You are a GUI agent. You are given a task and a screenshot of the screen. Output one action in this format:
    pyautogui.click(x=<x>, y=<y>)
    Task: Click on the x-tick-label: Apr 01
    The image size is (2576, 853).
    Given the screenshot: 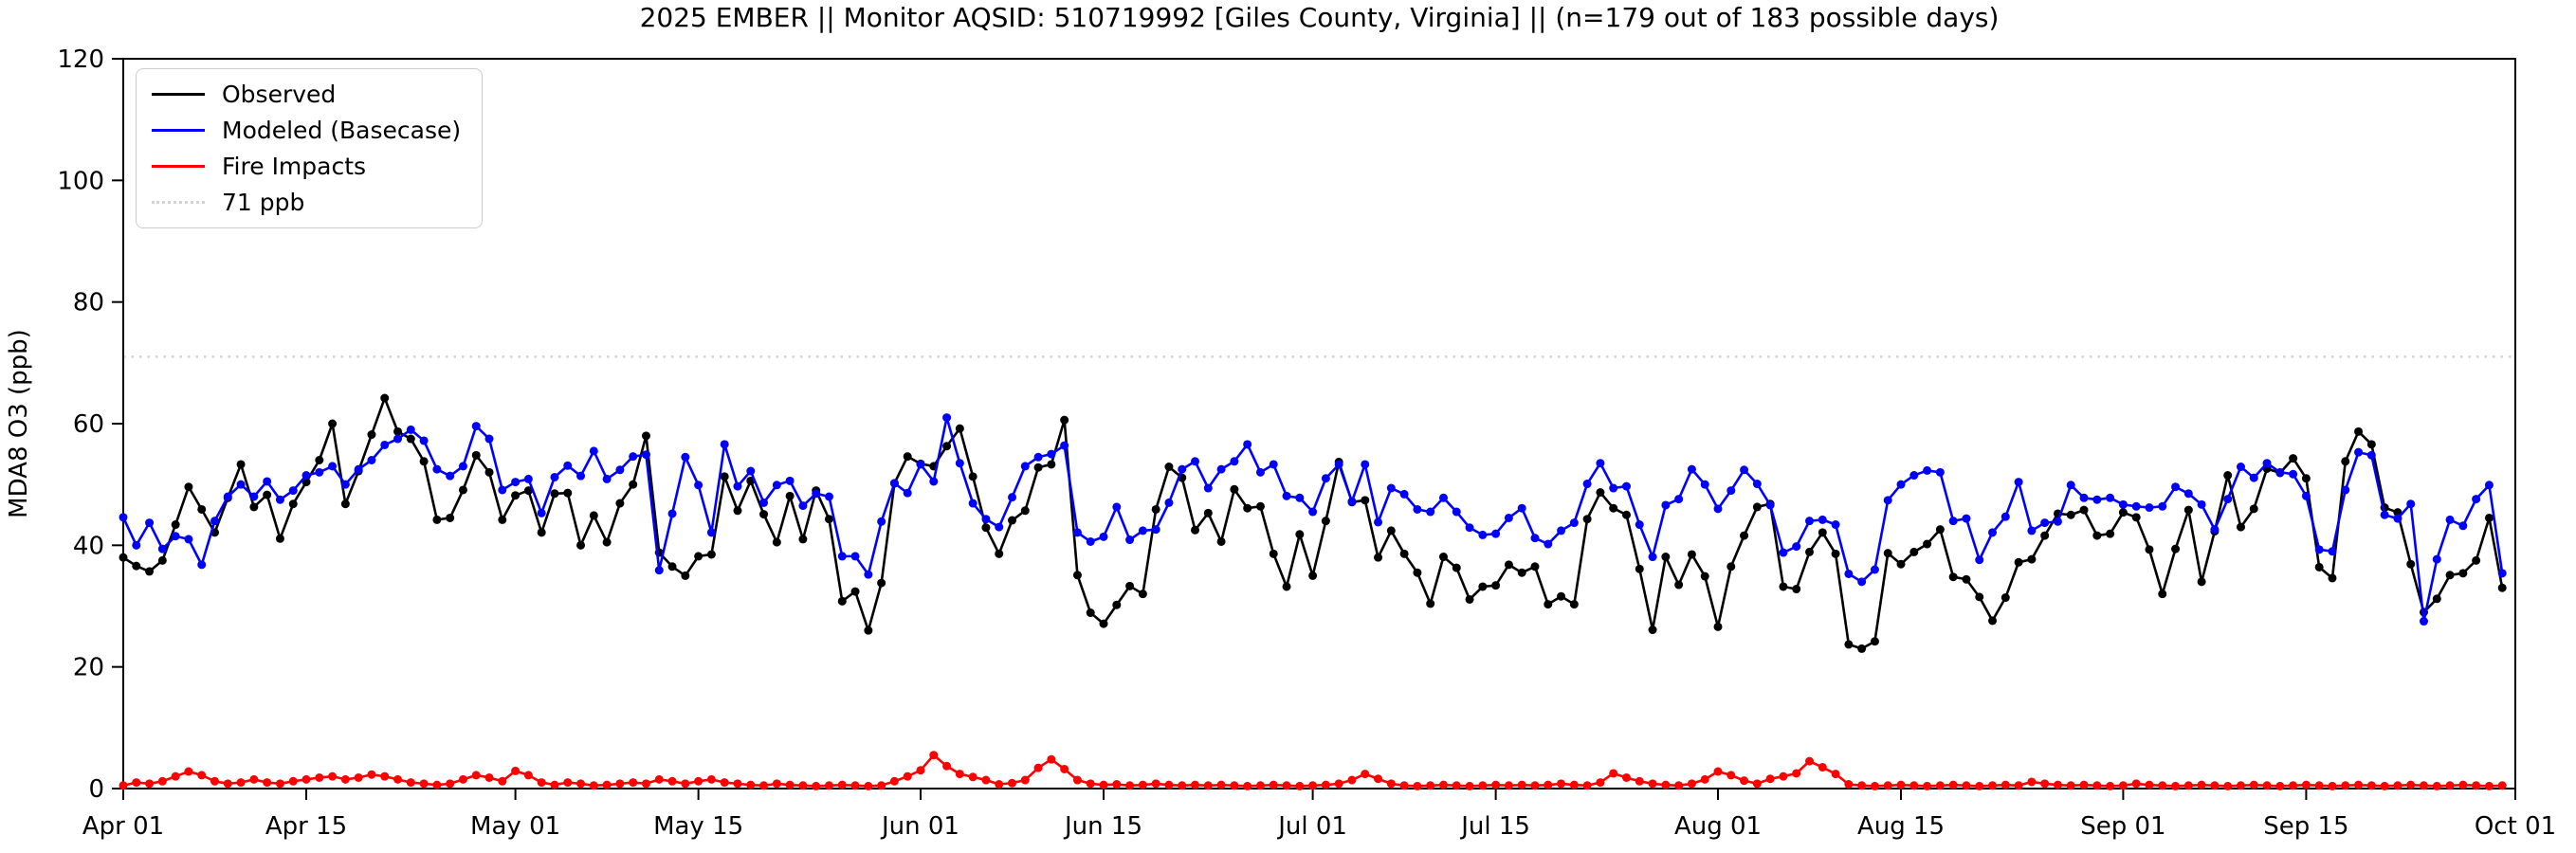 What is the action you would take?
    pyautogui.click(x=123, y=826)
    